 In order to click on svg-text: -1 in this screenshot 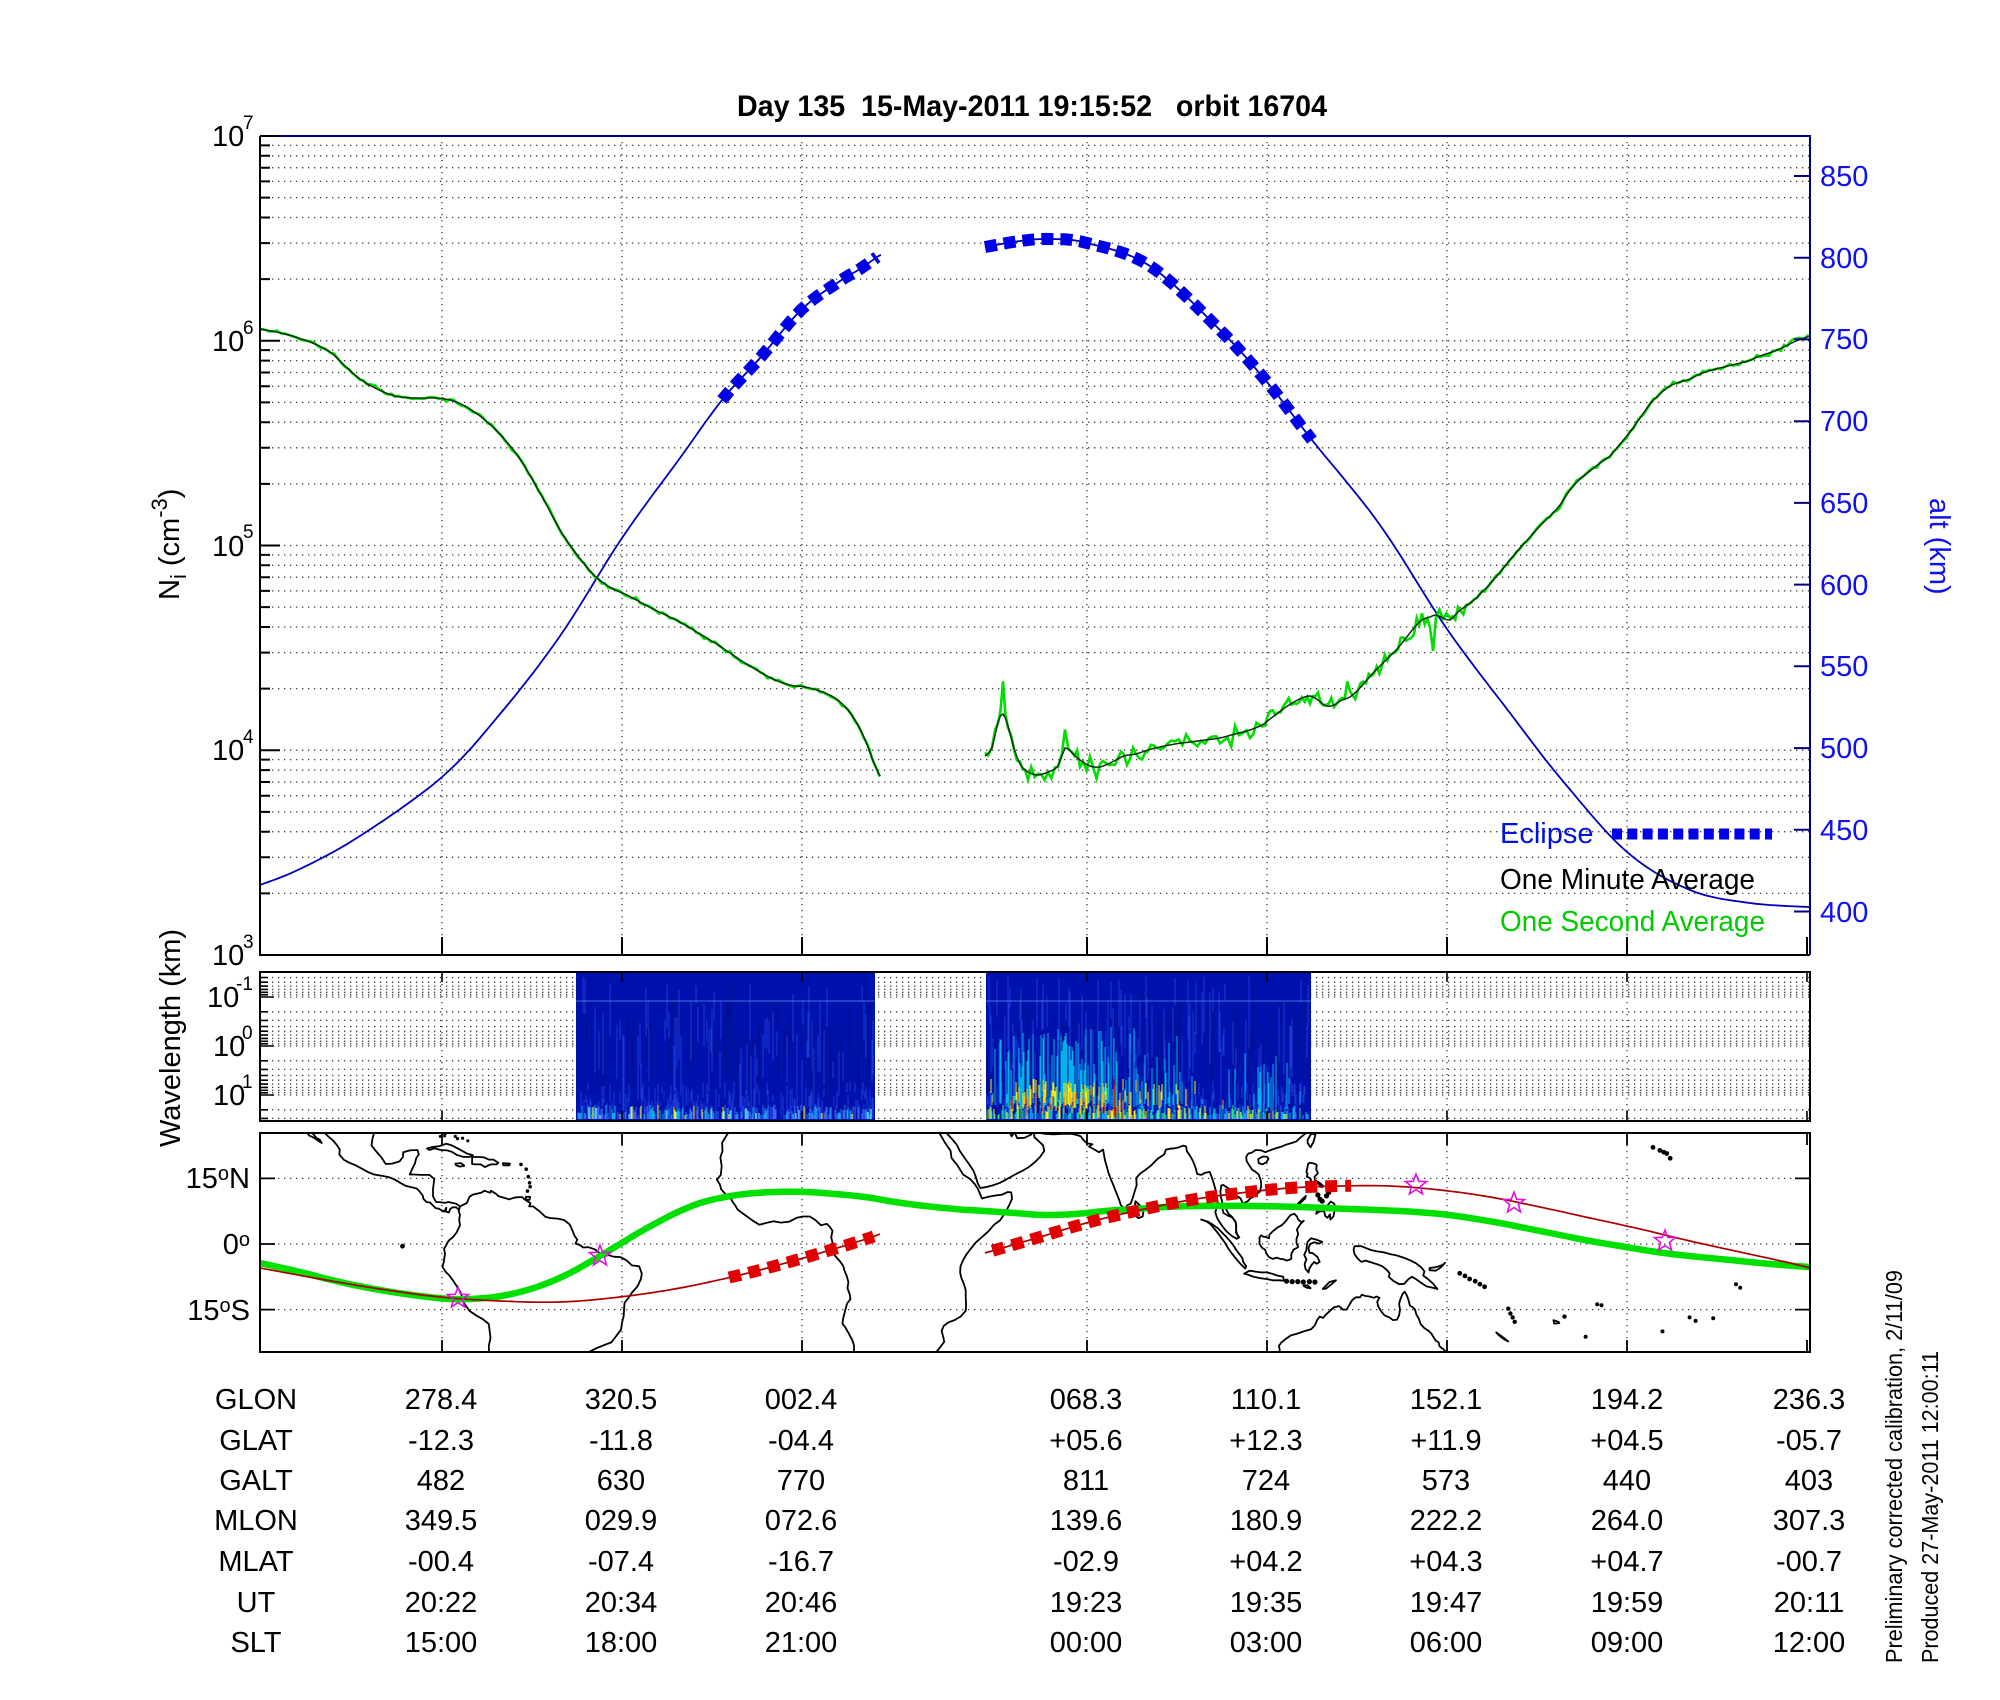, I will do `click(244, 984)`.